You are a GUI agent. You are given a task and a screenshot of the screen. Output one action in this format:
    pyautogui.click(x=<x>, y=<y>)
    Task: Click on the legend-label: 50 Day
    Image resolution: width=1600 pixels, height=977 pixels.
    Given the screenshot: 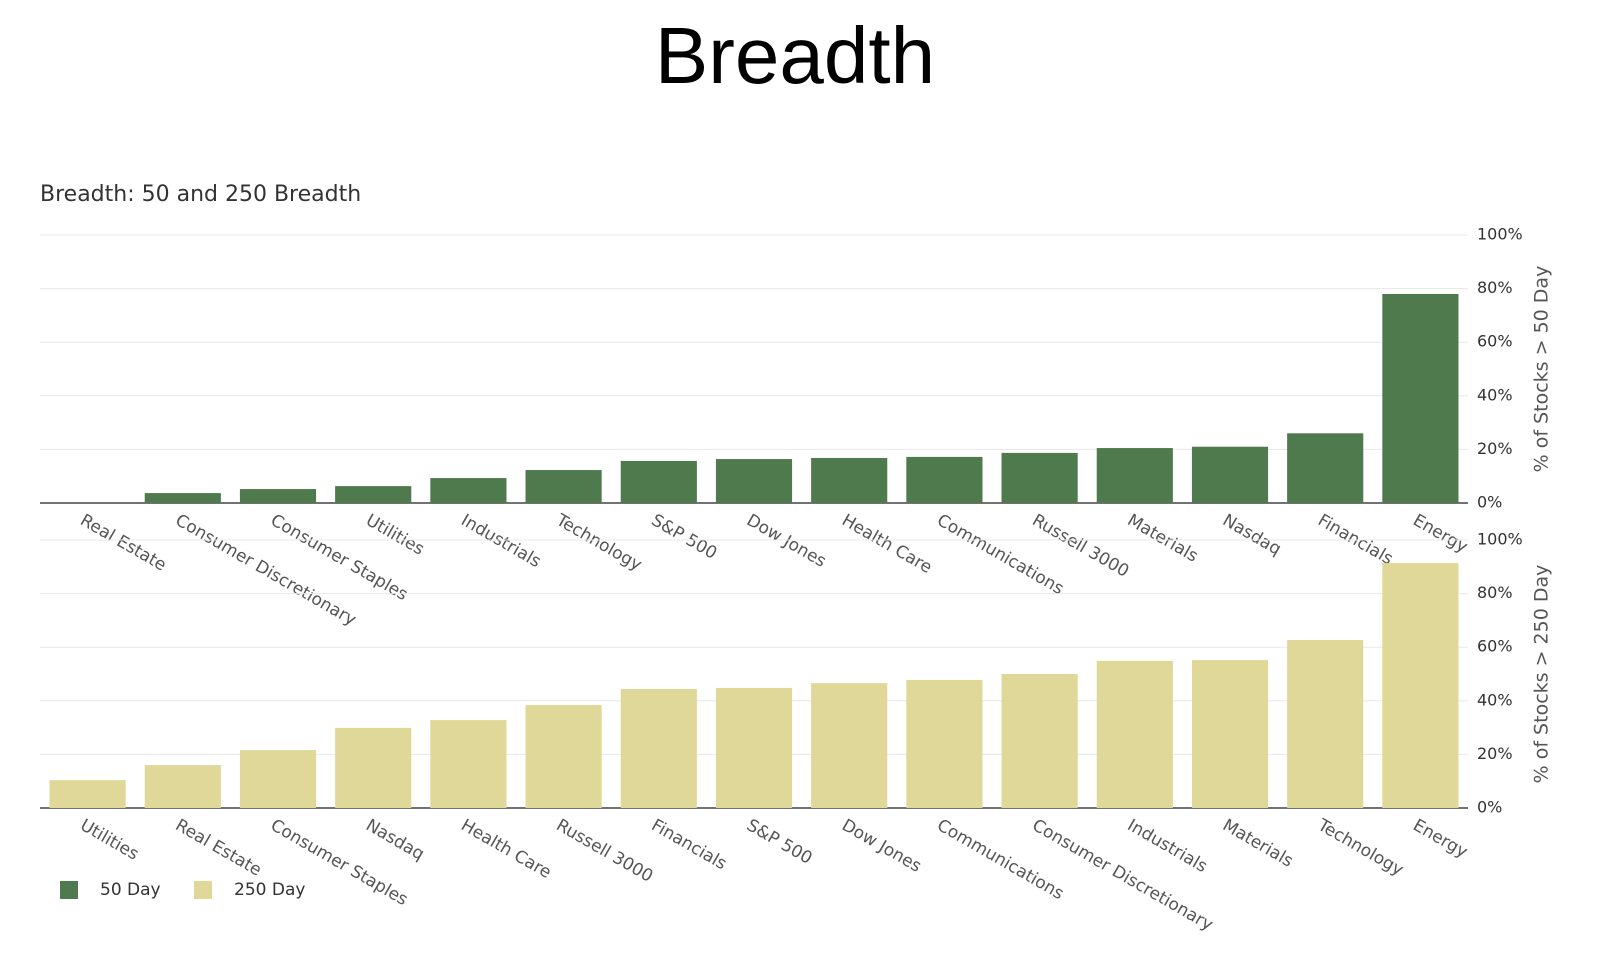 What is the action you would take?
    pyautogui.click(x=130, y=890)
    